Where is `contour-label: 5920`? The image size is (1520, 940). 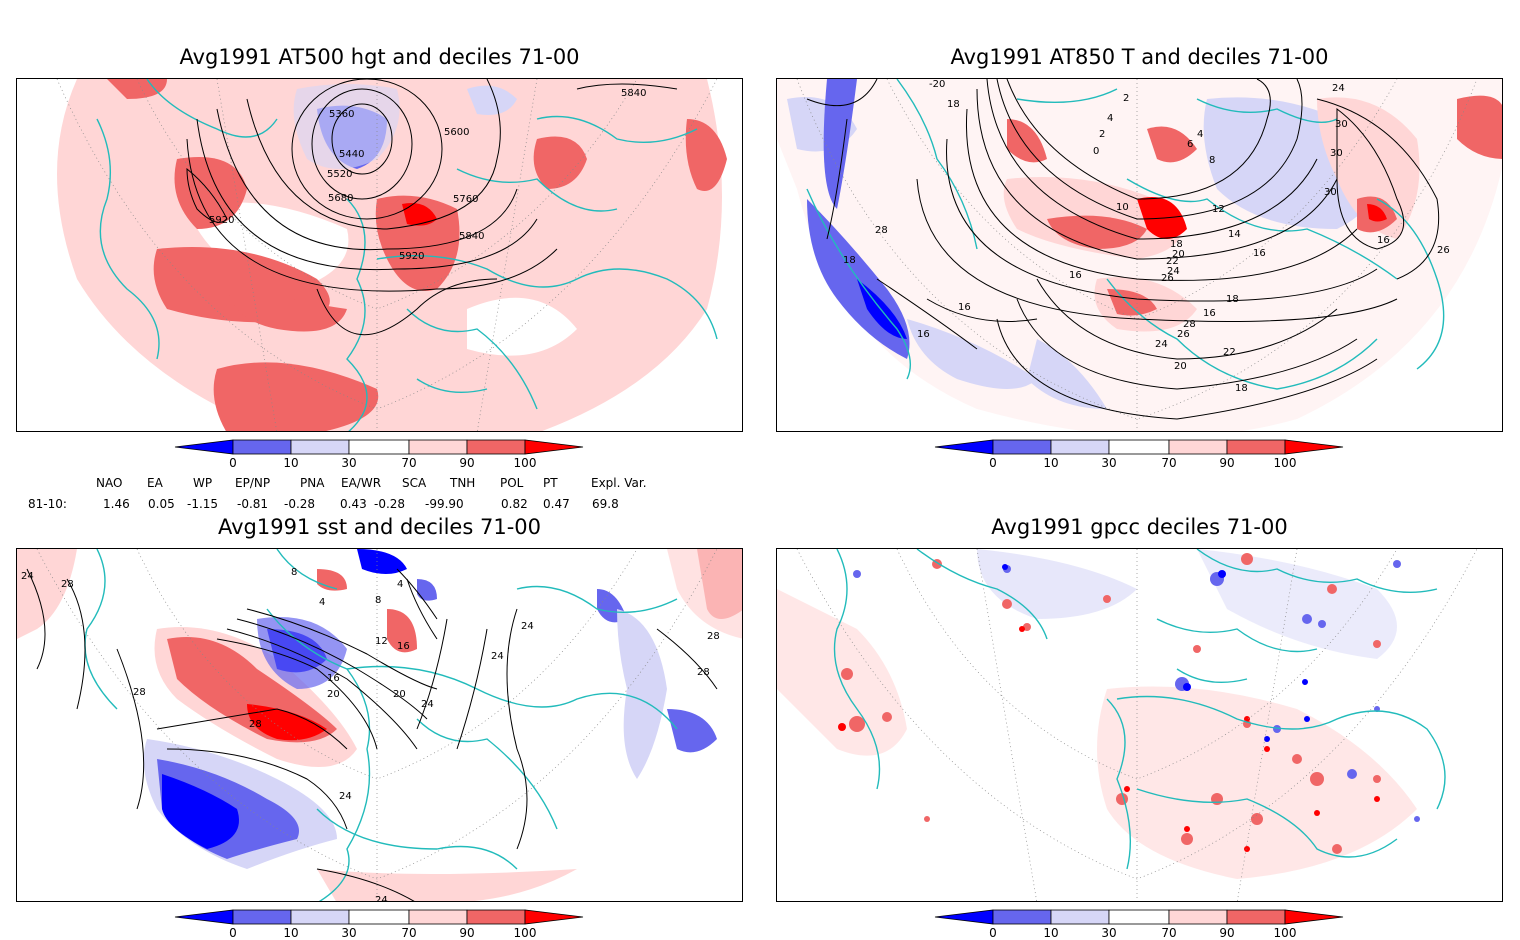 contour-label: 5920 is located at coordinates (411, 256).